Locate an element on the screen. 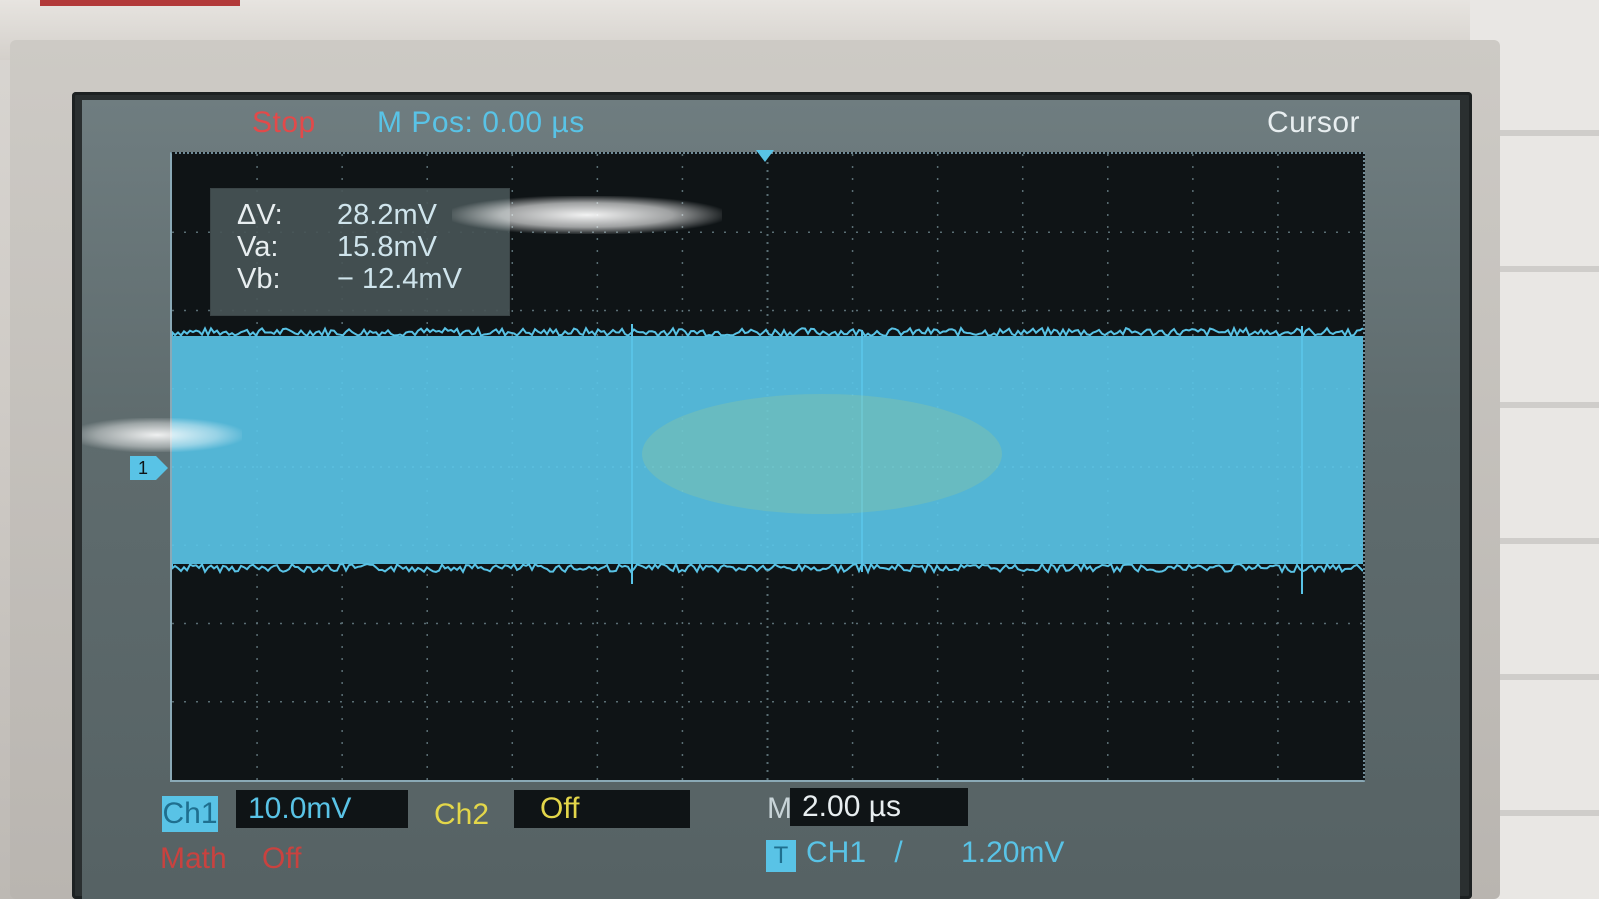 The image size is (1599, 899). timebase-value: 2.00 µs is located at coordinates (879, 807).